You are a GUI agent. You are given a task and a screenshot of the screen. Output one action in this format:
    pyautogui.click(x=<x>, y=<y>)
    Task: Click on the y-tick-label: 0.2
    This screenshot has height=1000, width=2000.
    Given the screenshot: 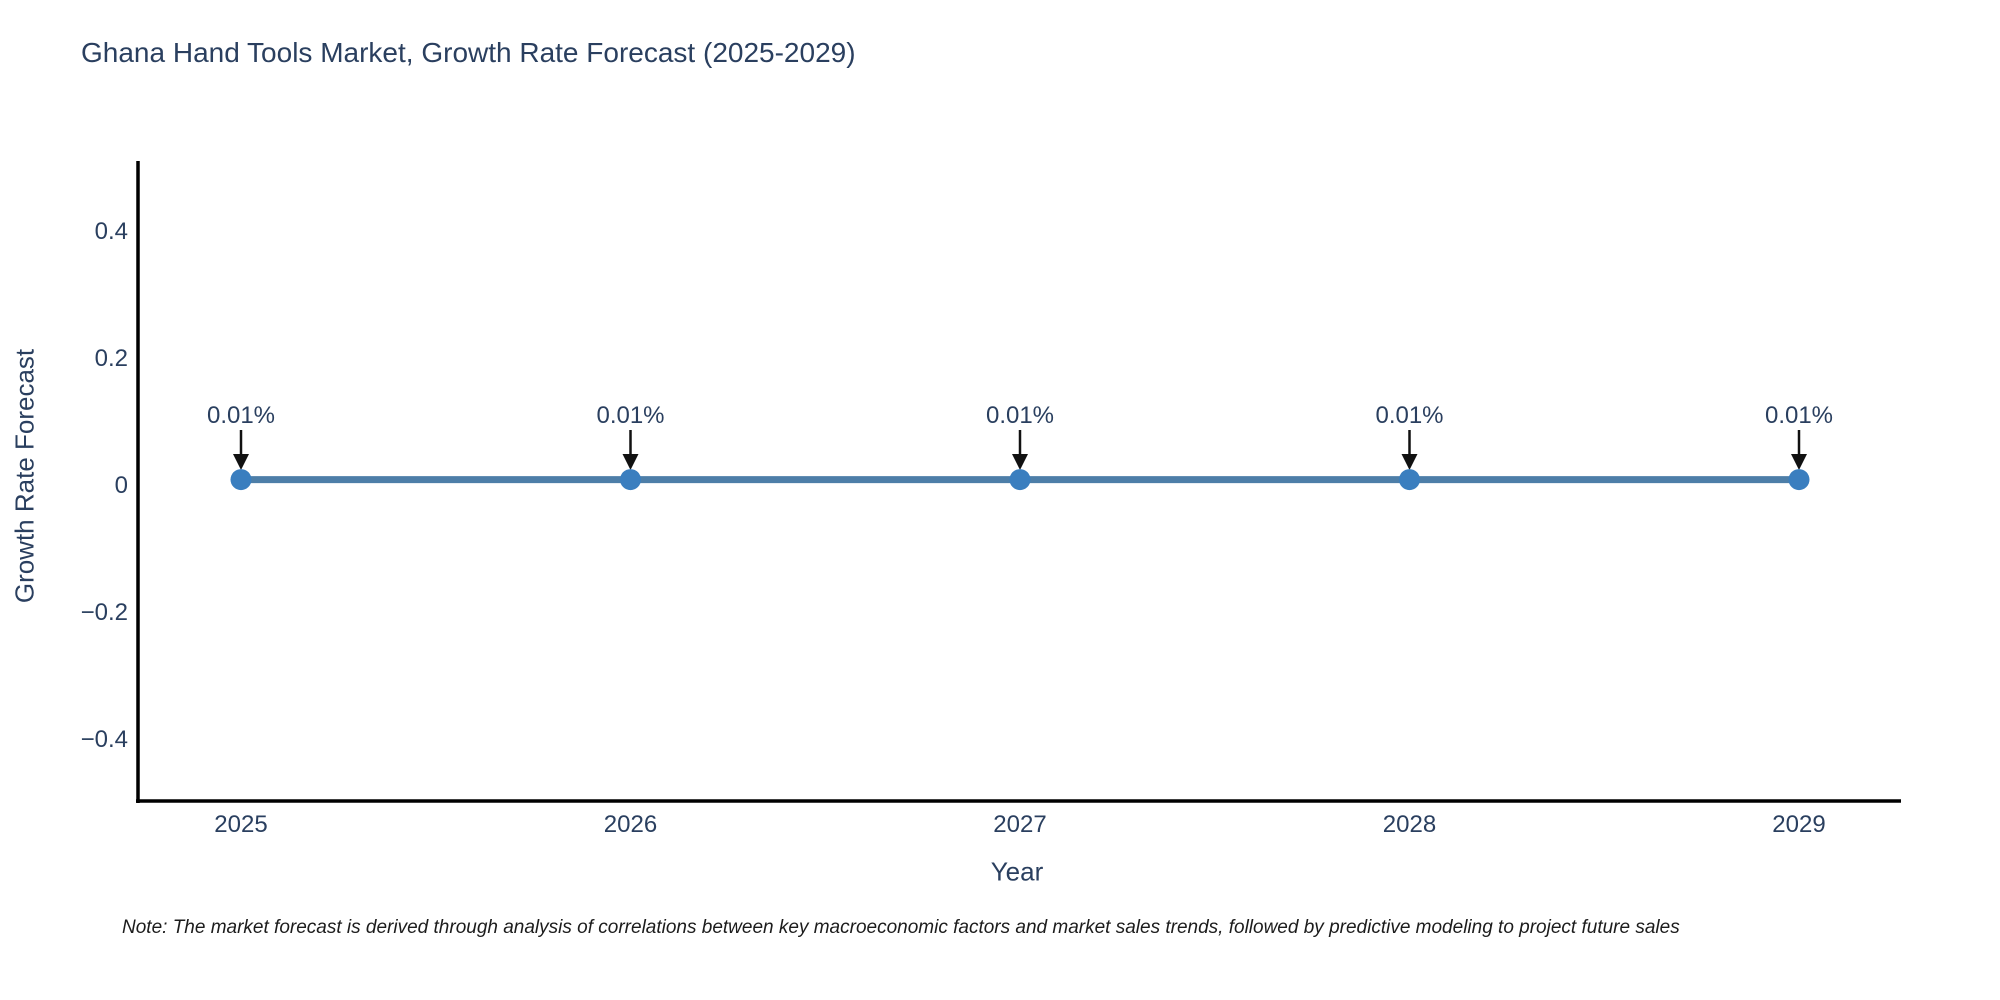 What is the action you would take?
    pyautogui.click(x=111, y=358)
    